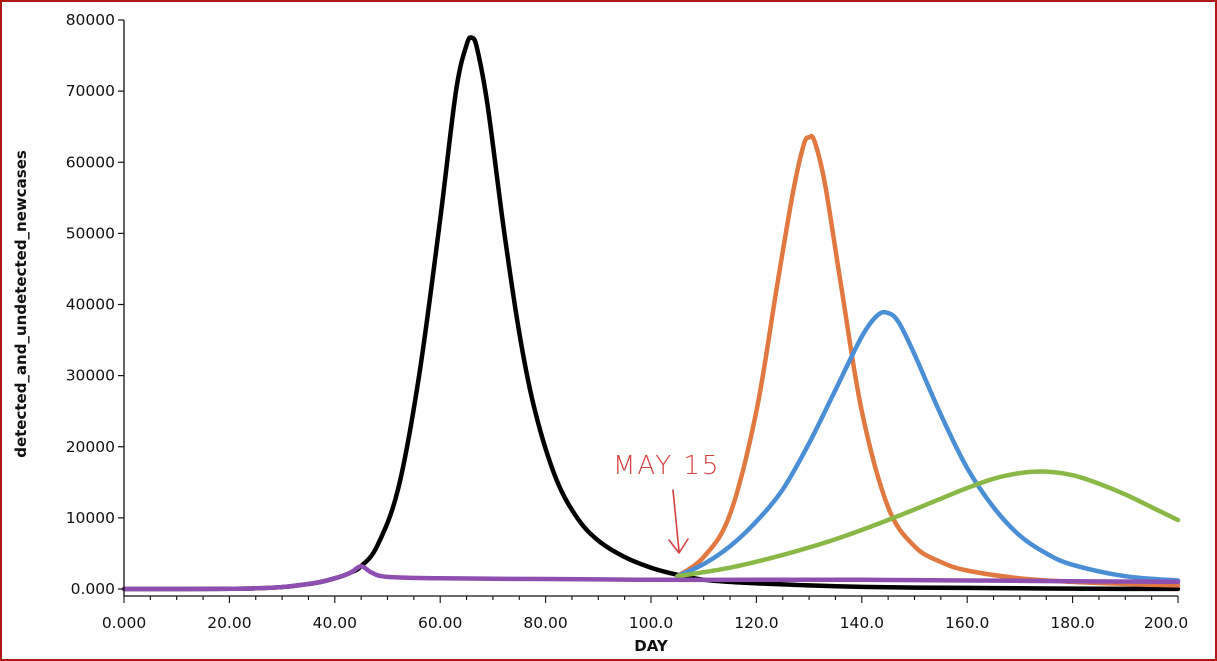 This screenshot has width=1217, height=661. What do you see at coordinates (90, 305) in the screenshot?
I see `y-tick-label: 40000` at bounding box center [90, 305].